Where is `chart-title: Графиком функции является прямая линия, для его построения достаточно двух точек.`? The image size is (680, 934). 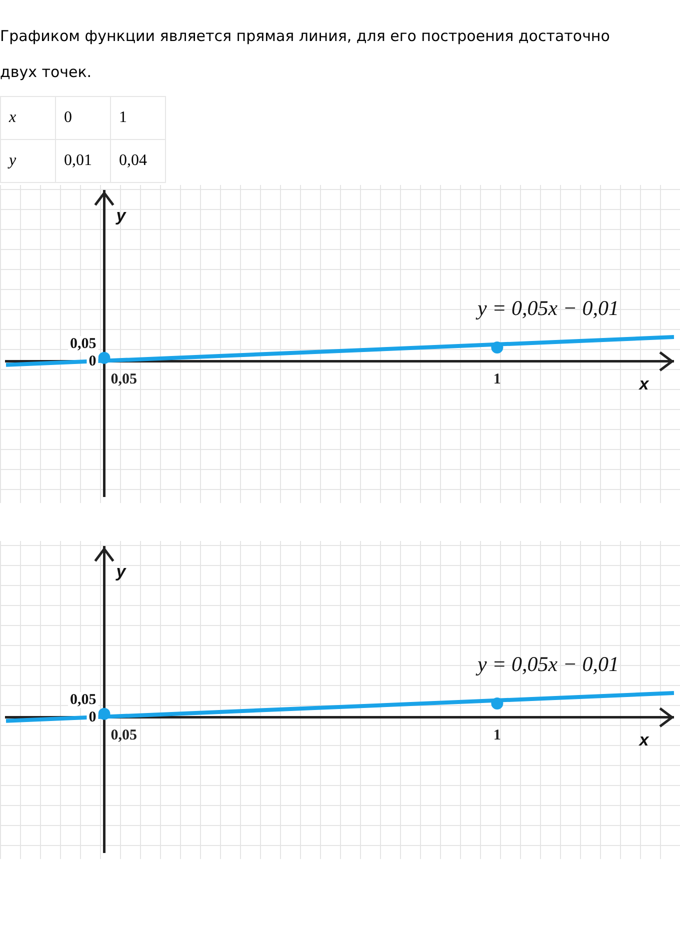
chart-title: Графиком функции является прямая линия, для его построения достаточно двух точек. is located at coordinates (305, 54).